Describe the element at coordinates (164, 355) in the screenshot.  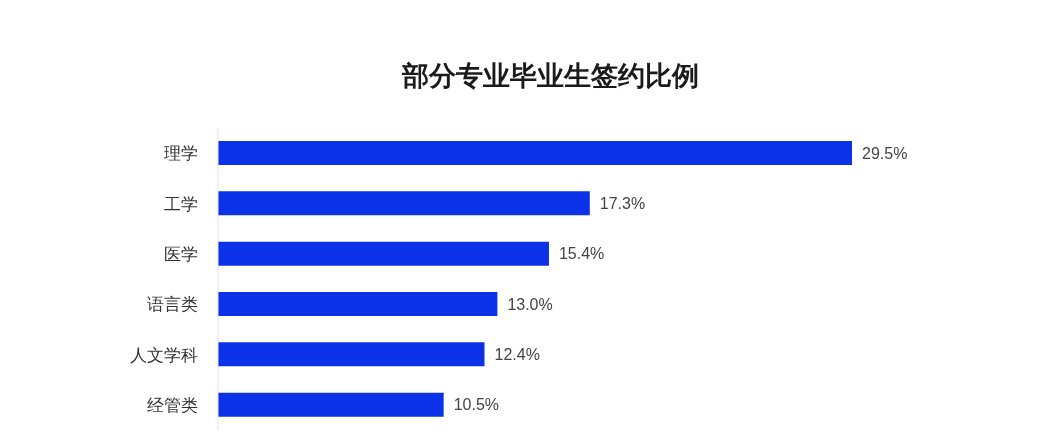
I see `y-tick-label: 人文学科` at that location.